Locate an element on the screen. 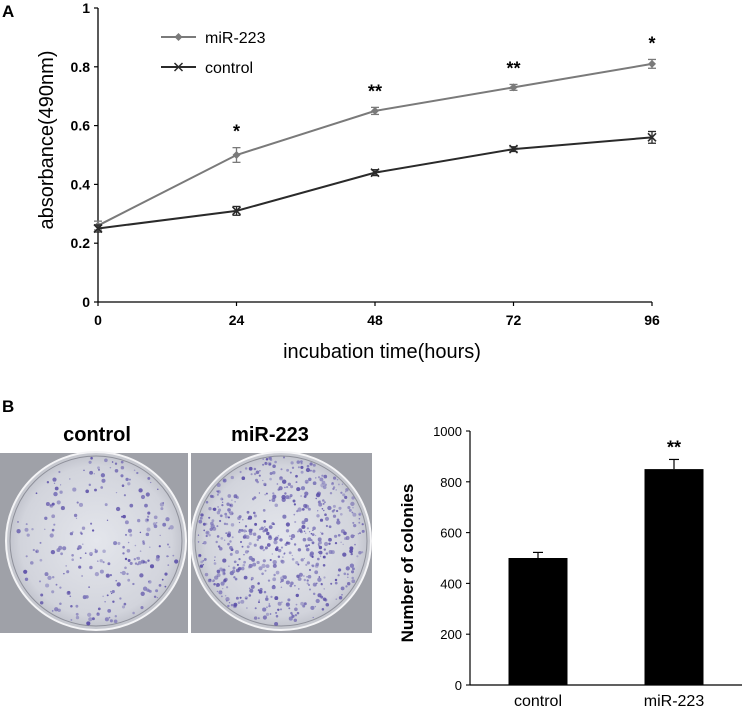 Image resolution: width=756 pixels, height=711 pixels. significance-marker: * is located at coordinates (651, 43).